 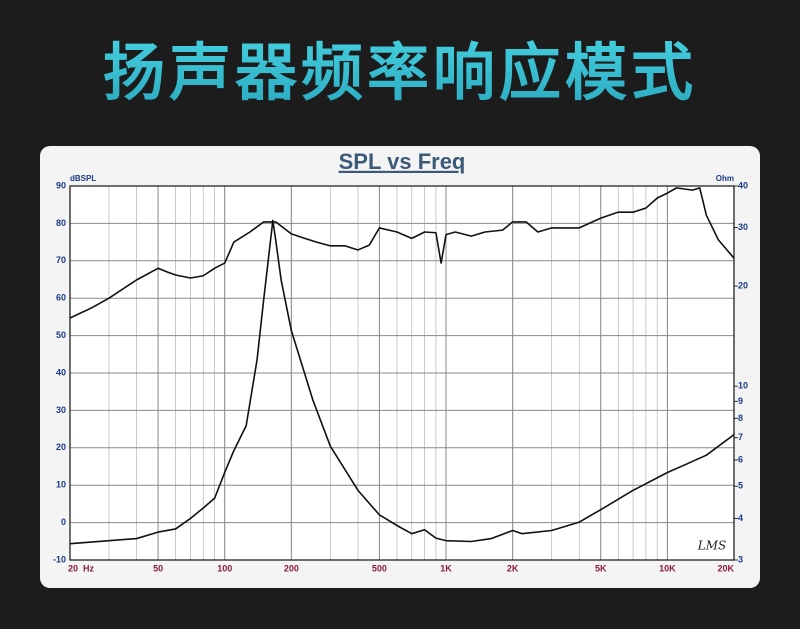 I want to click on x-tick-label: 500, so click(x=379, y=568).